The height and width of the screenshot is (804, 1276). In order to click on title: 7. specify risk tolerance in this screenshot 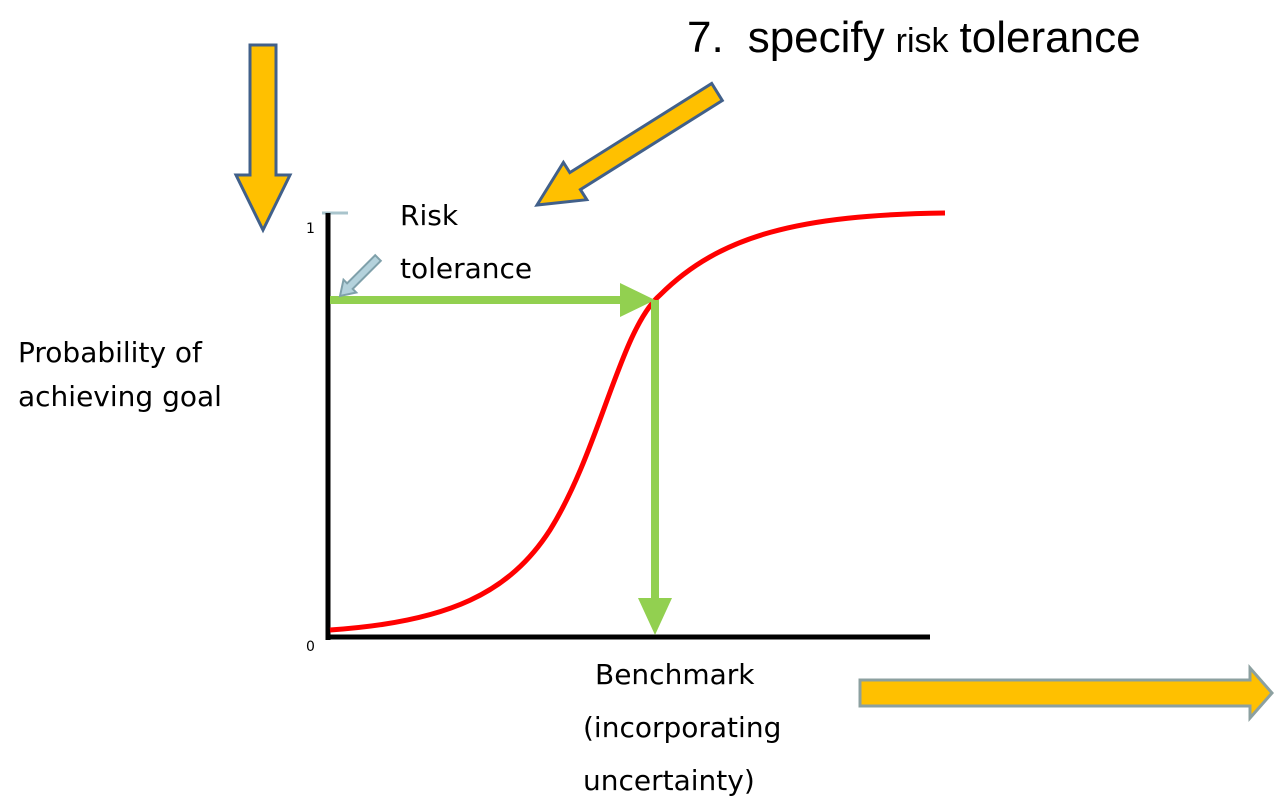, I will do `click(914, 37)`.